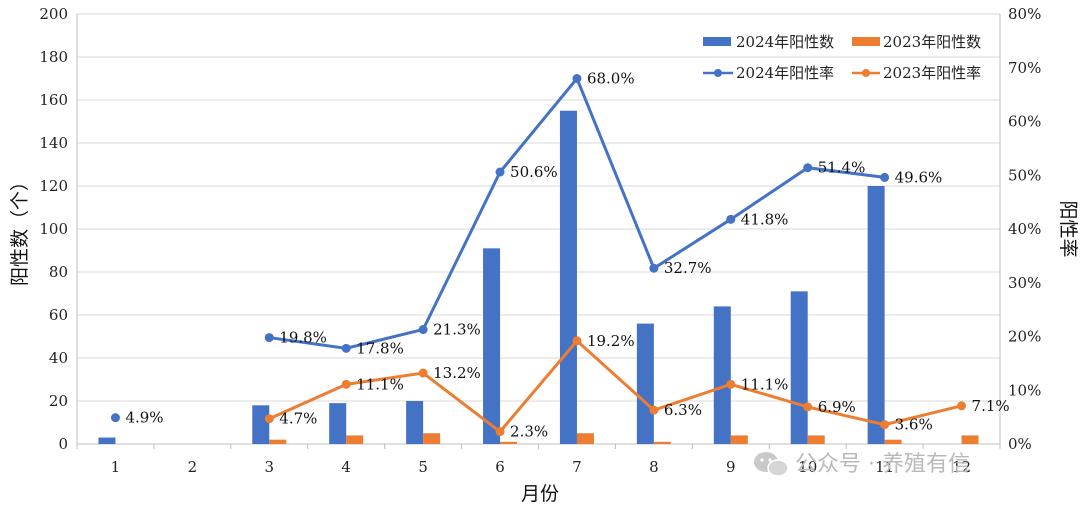 This screenshot has height=506, width=1080. What do you see at coordinates (53, 229) in the screenshot?
I see `y-left-tick-label: 100` at bounding box center [53, 229].